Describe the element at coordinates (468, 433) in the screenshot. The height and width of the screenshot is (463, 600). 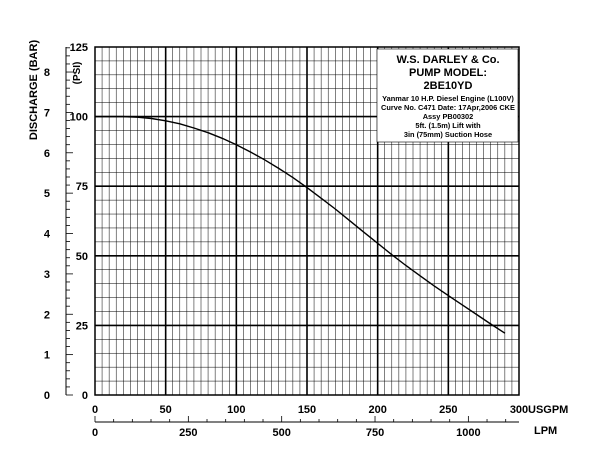
I see `lpm-tick-label: 1000` at that location.